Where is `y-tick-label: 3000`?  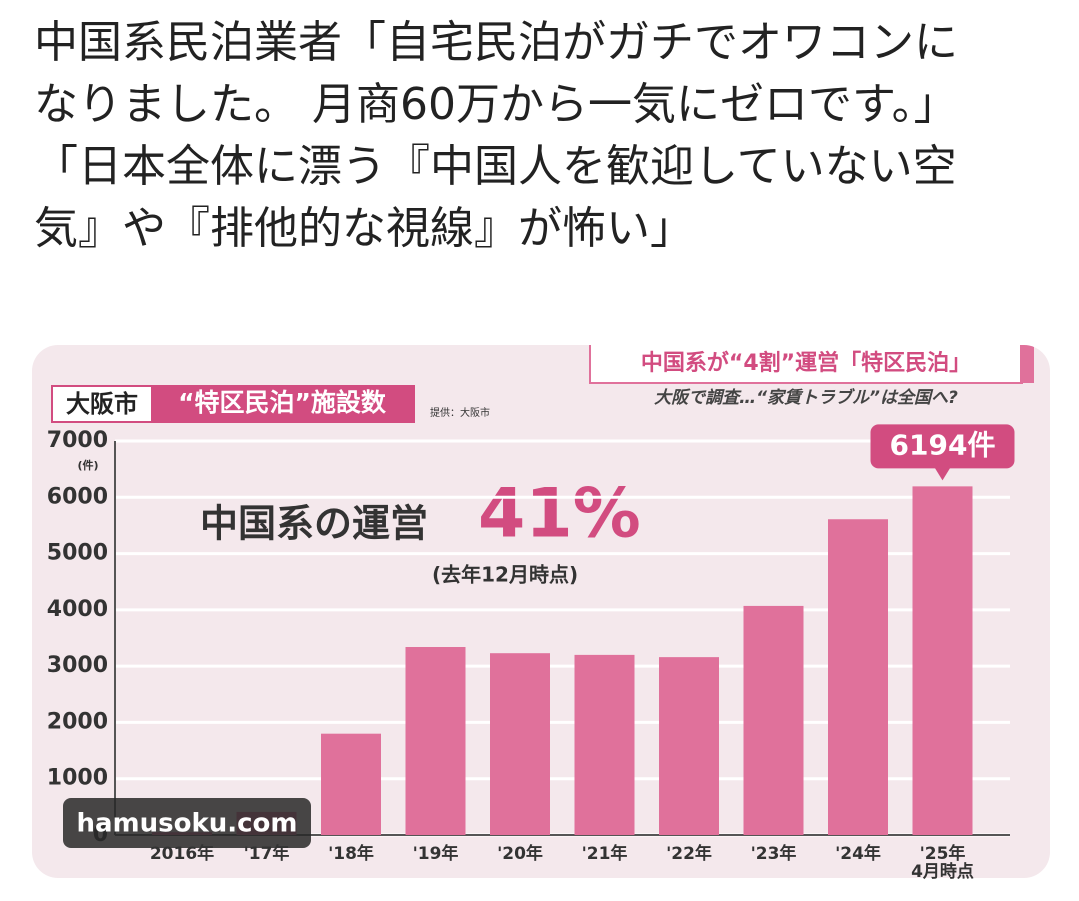
y-tick-label: 3000 is located at coordinates (77, 665).